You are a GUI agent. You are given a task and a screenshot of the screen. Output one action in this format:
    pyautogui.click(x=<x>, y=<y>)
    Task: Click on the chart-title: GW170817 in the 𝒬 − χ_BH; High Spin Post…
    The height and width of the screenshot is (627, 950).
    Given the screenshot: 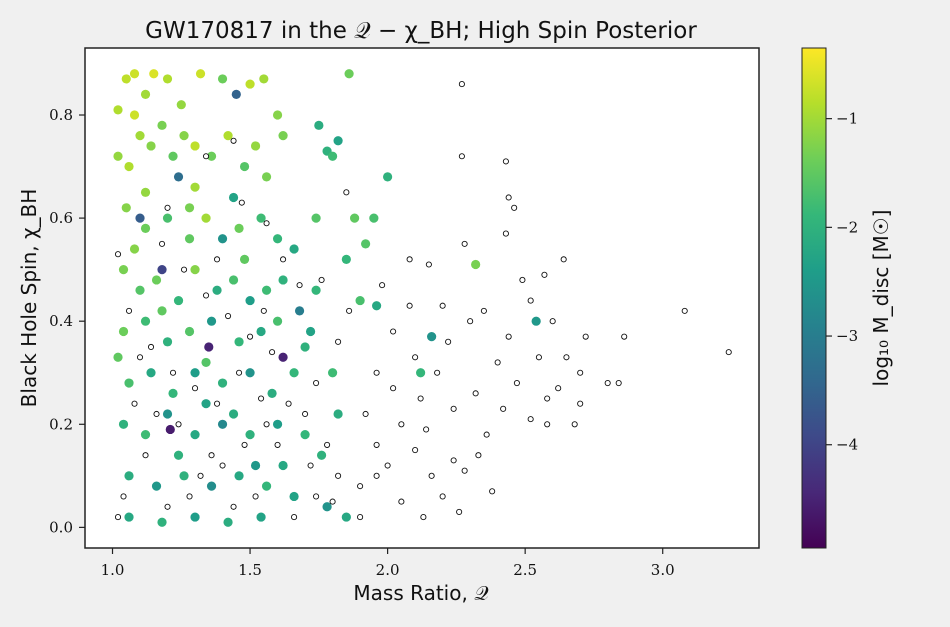 What is the action you would take?
    pyautogui.click(x=421, y=31)
    